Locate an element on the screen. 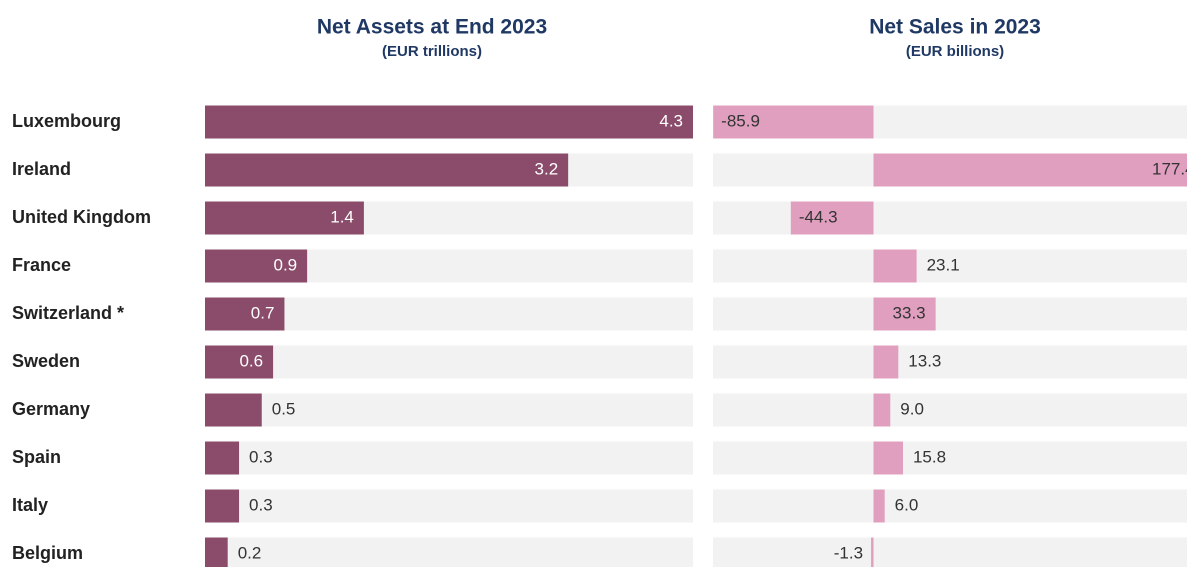 This screenshot has height=567, width=1187. category-label: Ireland is located at coordinates (41, 169).